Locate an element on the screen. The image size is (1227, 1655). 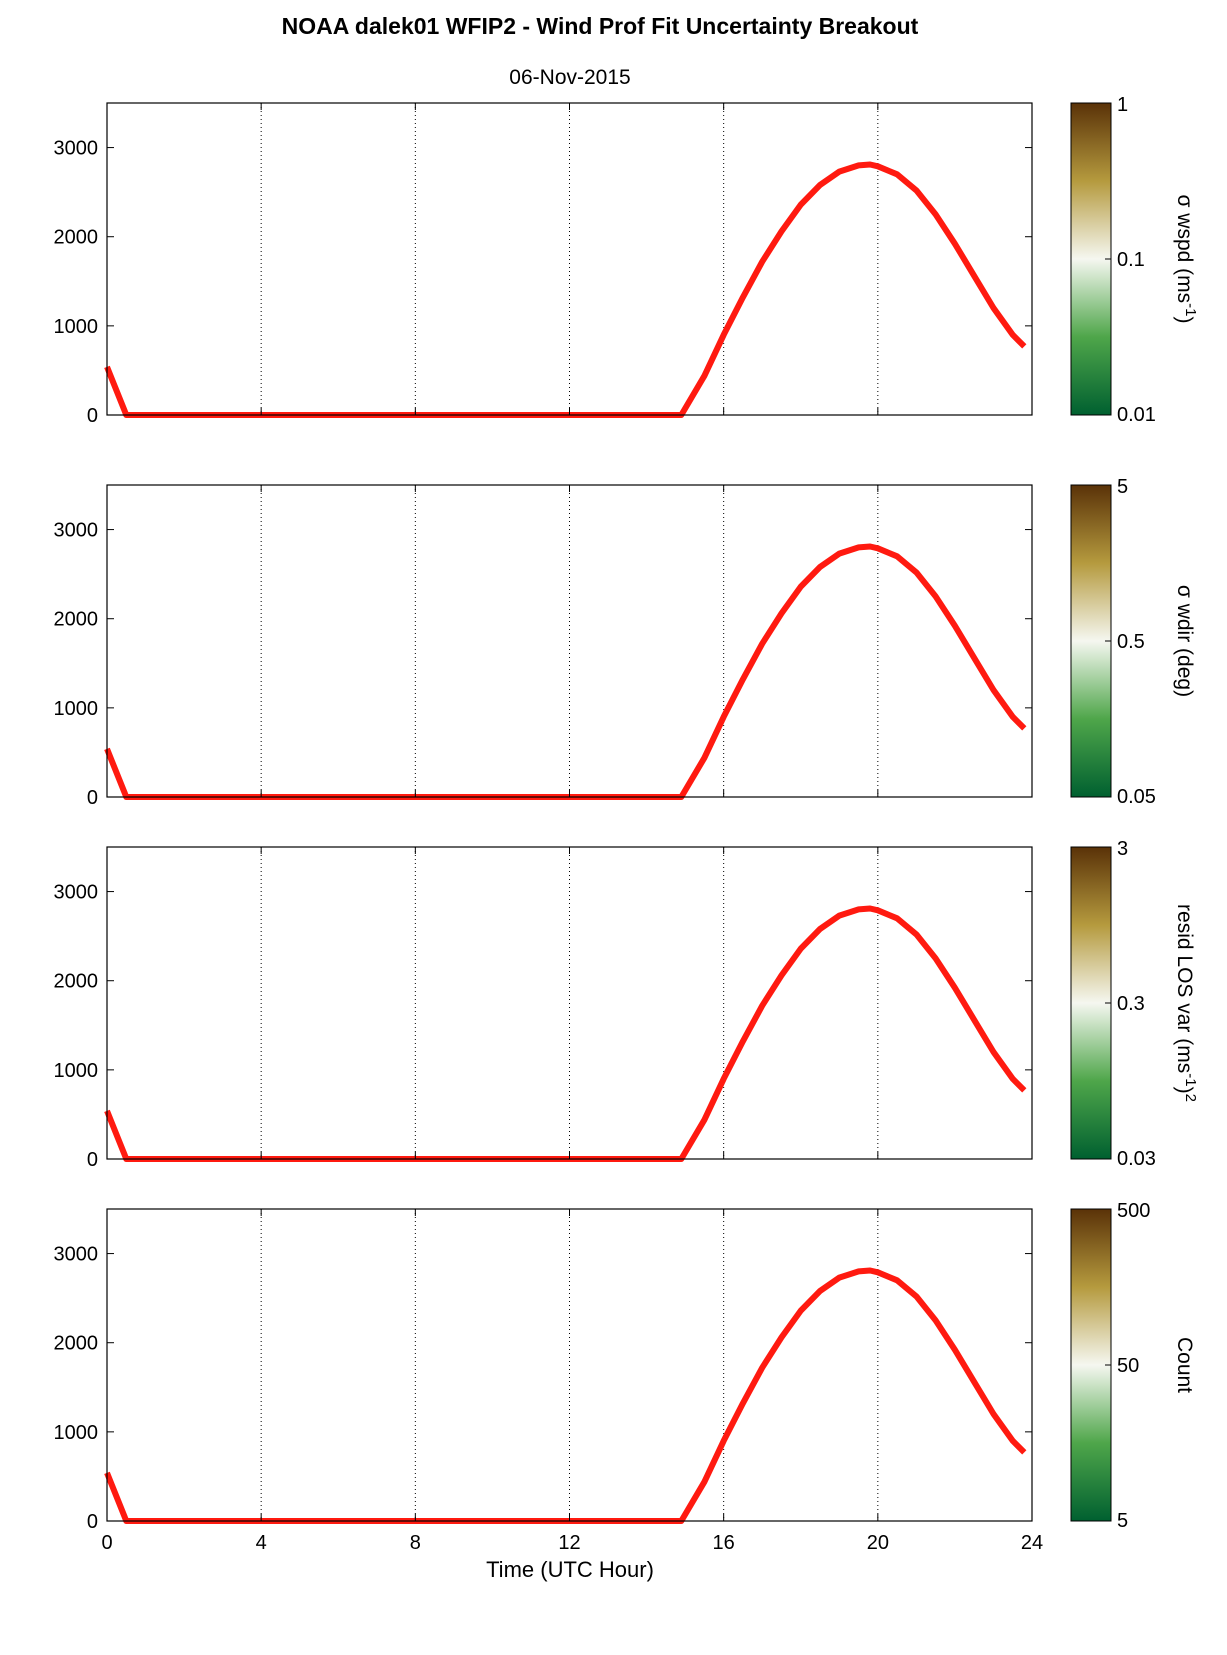
colorbar-tick-label: 500 is located at coordinates (1133, 1211).